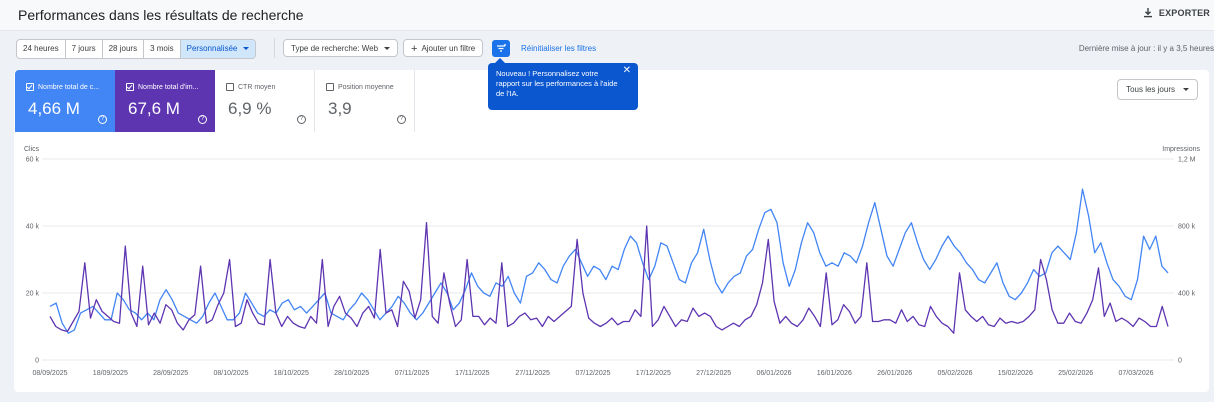  What do you see at coordinates (653, 373) in the screenshot?
I see `x-tick-label: 17/12/2025` at bounding box center [653, 373].